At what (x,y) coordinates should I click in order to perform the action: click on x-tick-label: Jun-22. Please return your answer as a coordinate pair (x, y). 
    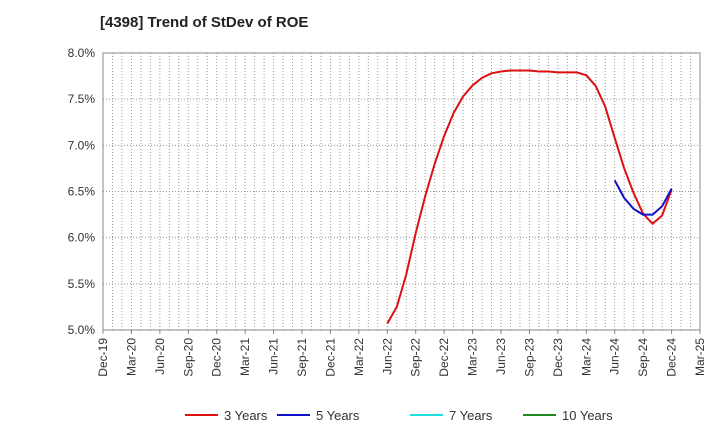
    Looking at the image, I should click on (387, 356).